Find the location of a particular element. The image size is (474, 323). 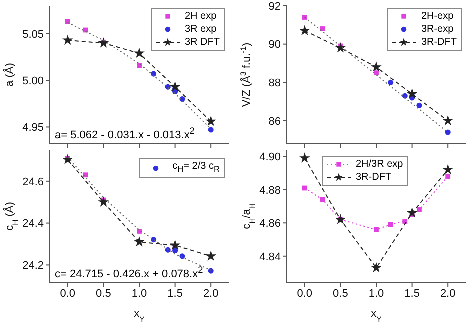

y-tick-label: 92 is located at coordinates (274, 6).